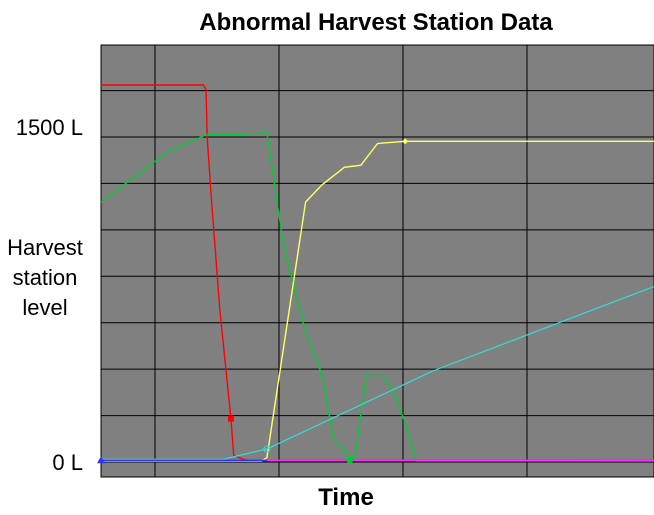 The height and width of the screenshot is (515, 654). What do you see at coordinates (49, 127) in the screenshot?
I see `y-tick-label-1500: 1500 L` at bounding box center [49, 127].